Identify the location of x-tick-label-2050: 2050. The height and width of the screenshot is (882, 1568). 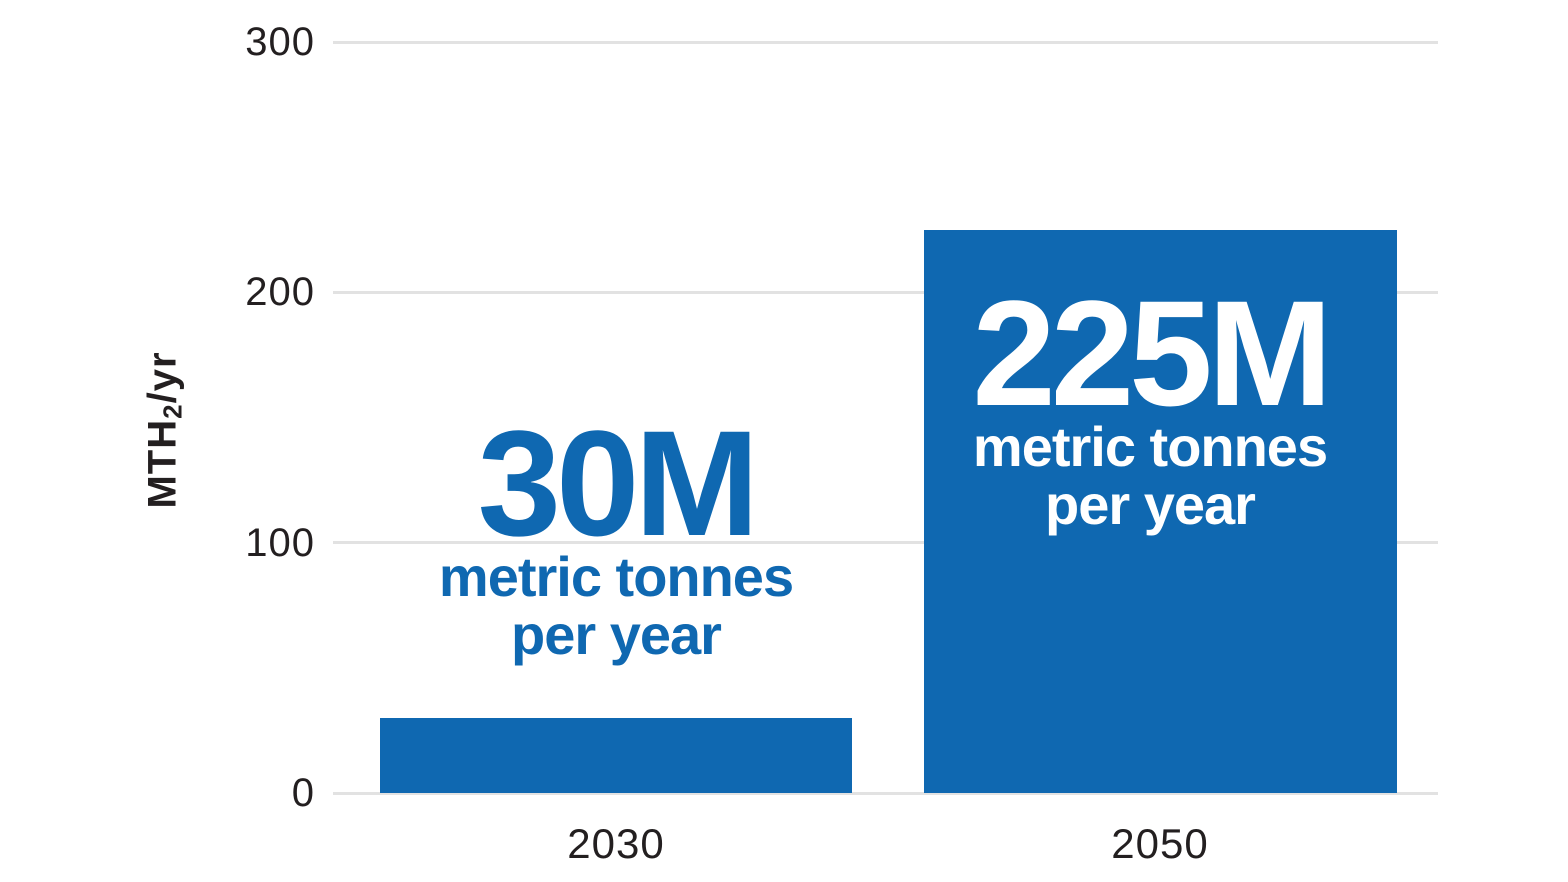
(1160, 843).